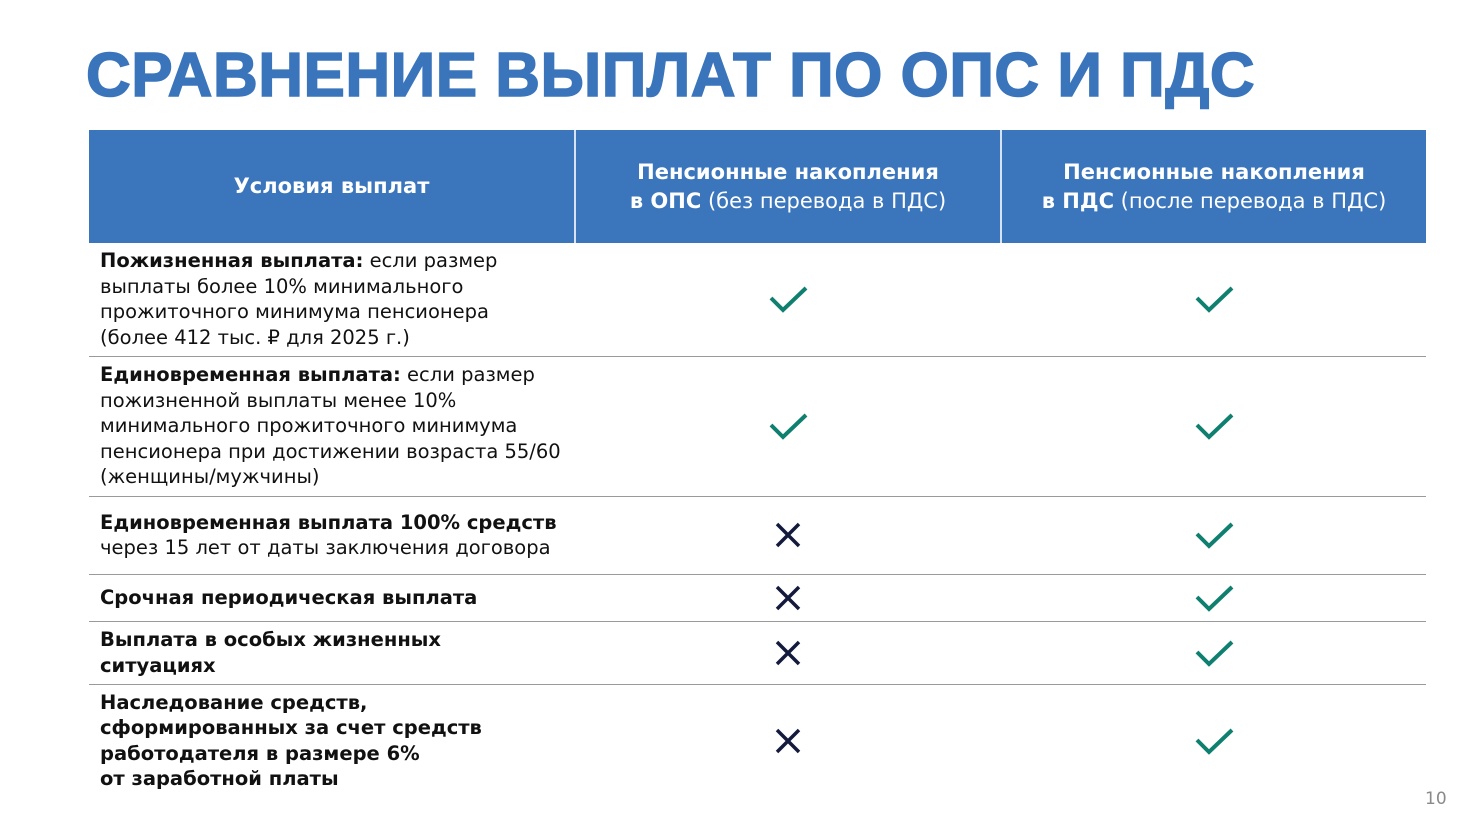  I want to click on header-bold: Условия выплат, so click(331, 186).